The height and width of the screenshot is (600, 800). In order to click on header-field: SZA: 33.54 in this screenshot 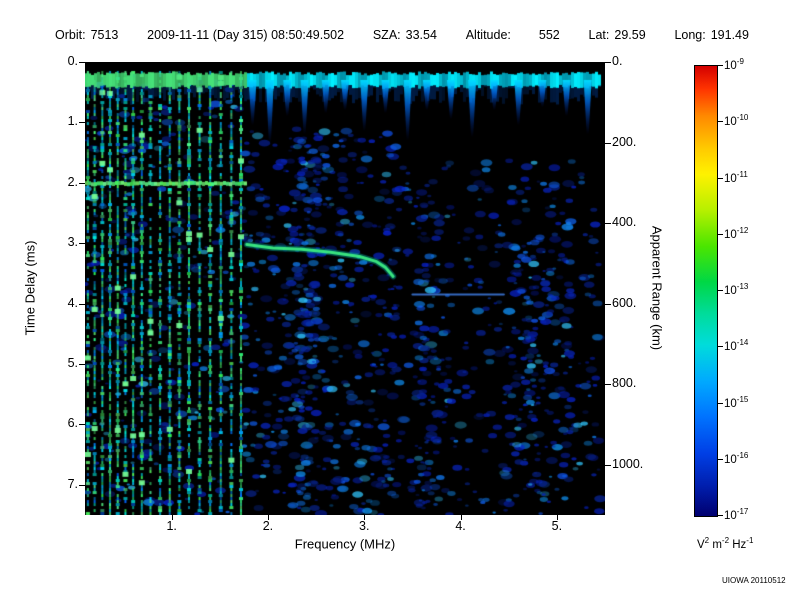, I will do `click(404, 35)`.